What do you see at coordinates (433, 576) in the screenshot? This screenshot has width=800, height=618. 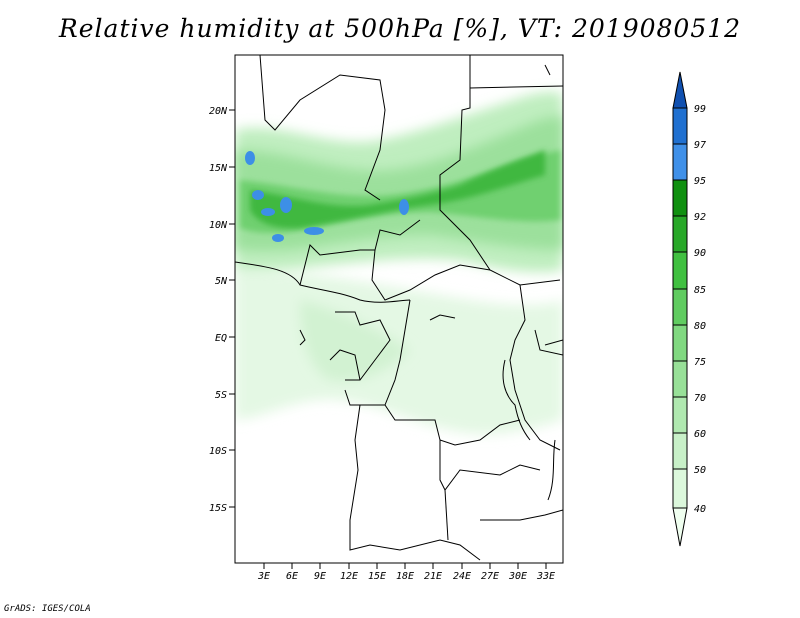 I see `lon-label: 21E` at bounding box center [433, 576].